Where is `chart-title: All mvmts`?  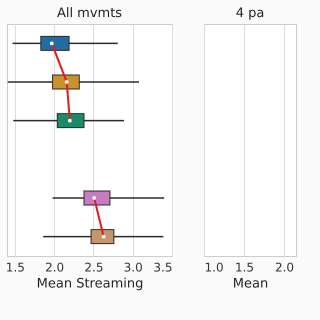 chart-title: All mvmts is located at coordinates (89, 13).